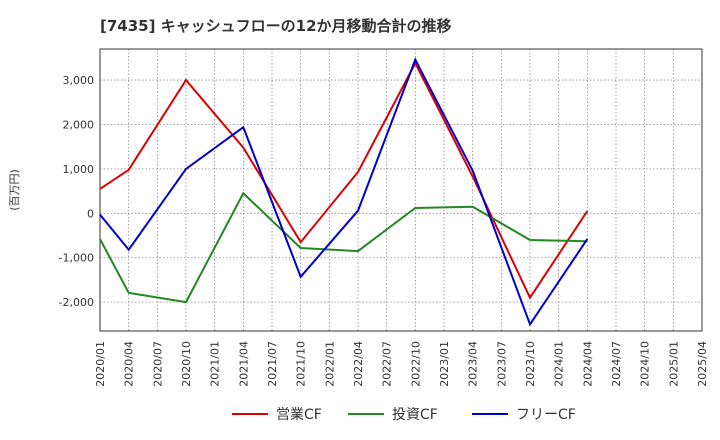  Describe the element at coordinates (272, 364) in the screenshot. I see `x-tick-label: 2021/07` at that location.